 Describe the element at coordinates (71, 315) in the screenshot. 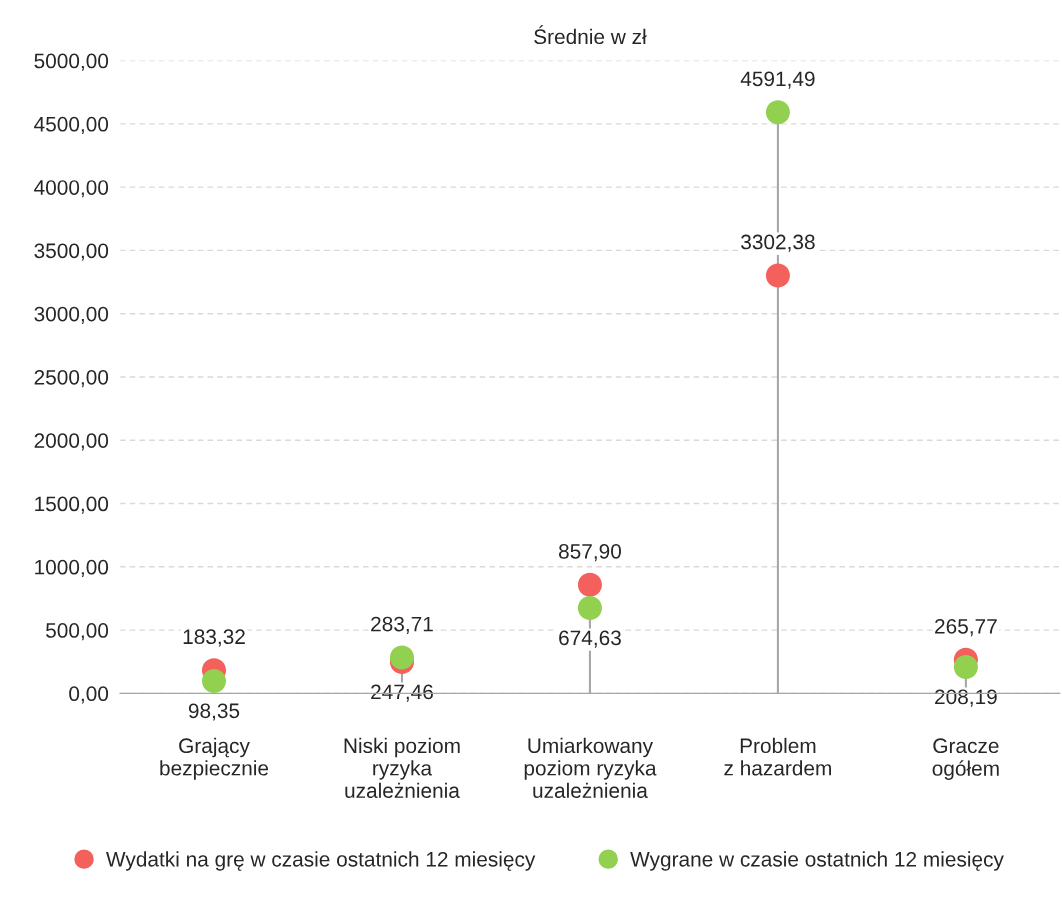

I see `y-tick-label: 3000,00` at that location.